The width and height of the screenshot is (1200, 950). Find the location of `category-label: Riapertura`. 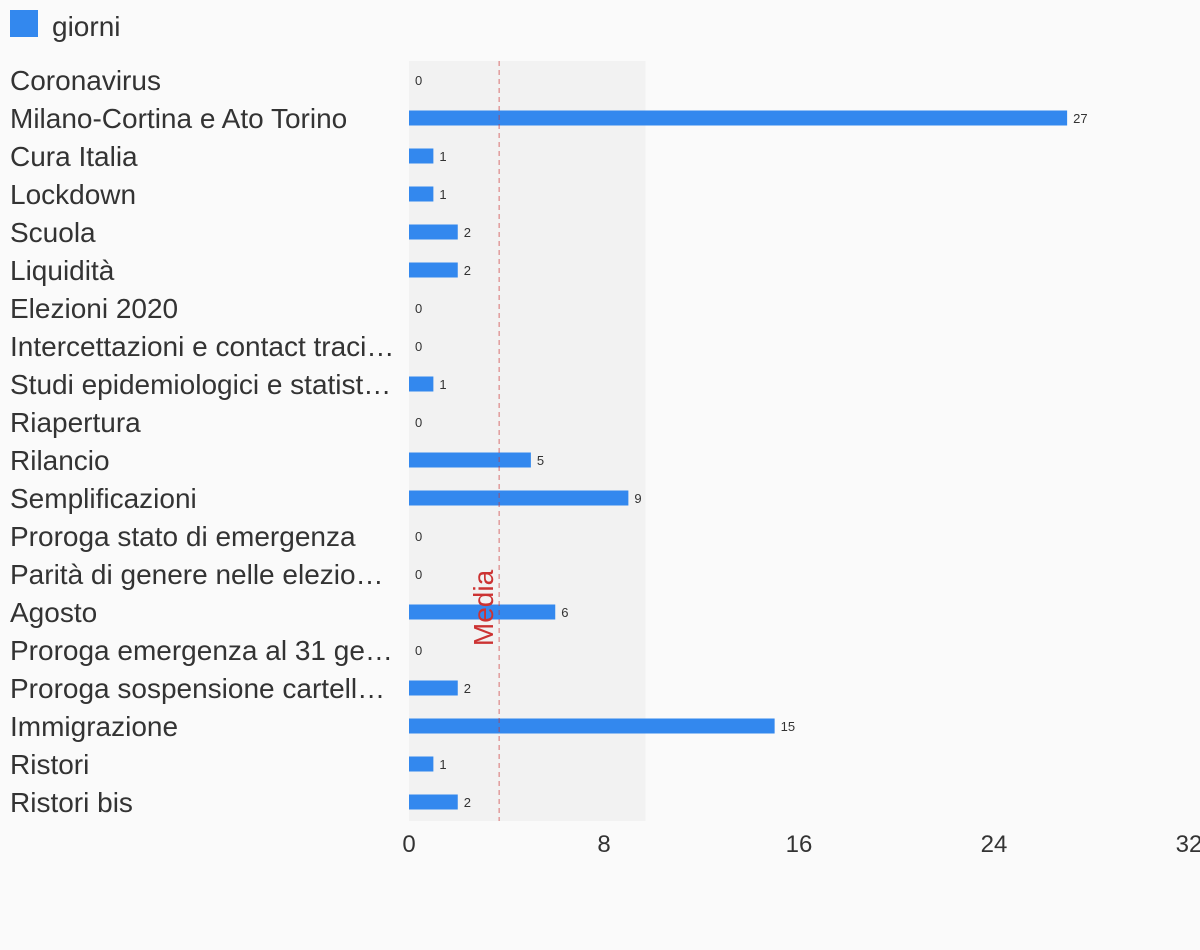

category-label: Riapertura is located at coordinates (75, 422).